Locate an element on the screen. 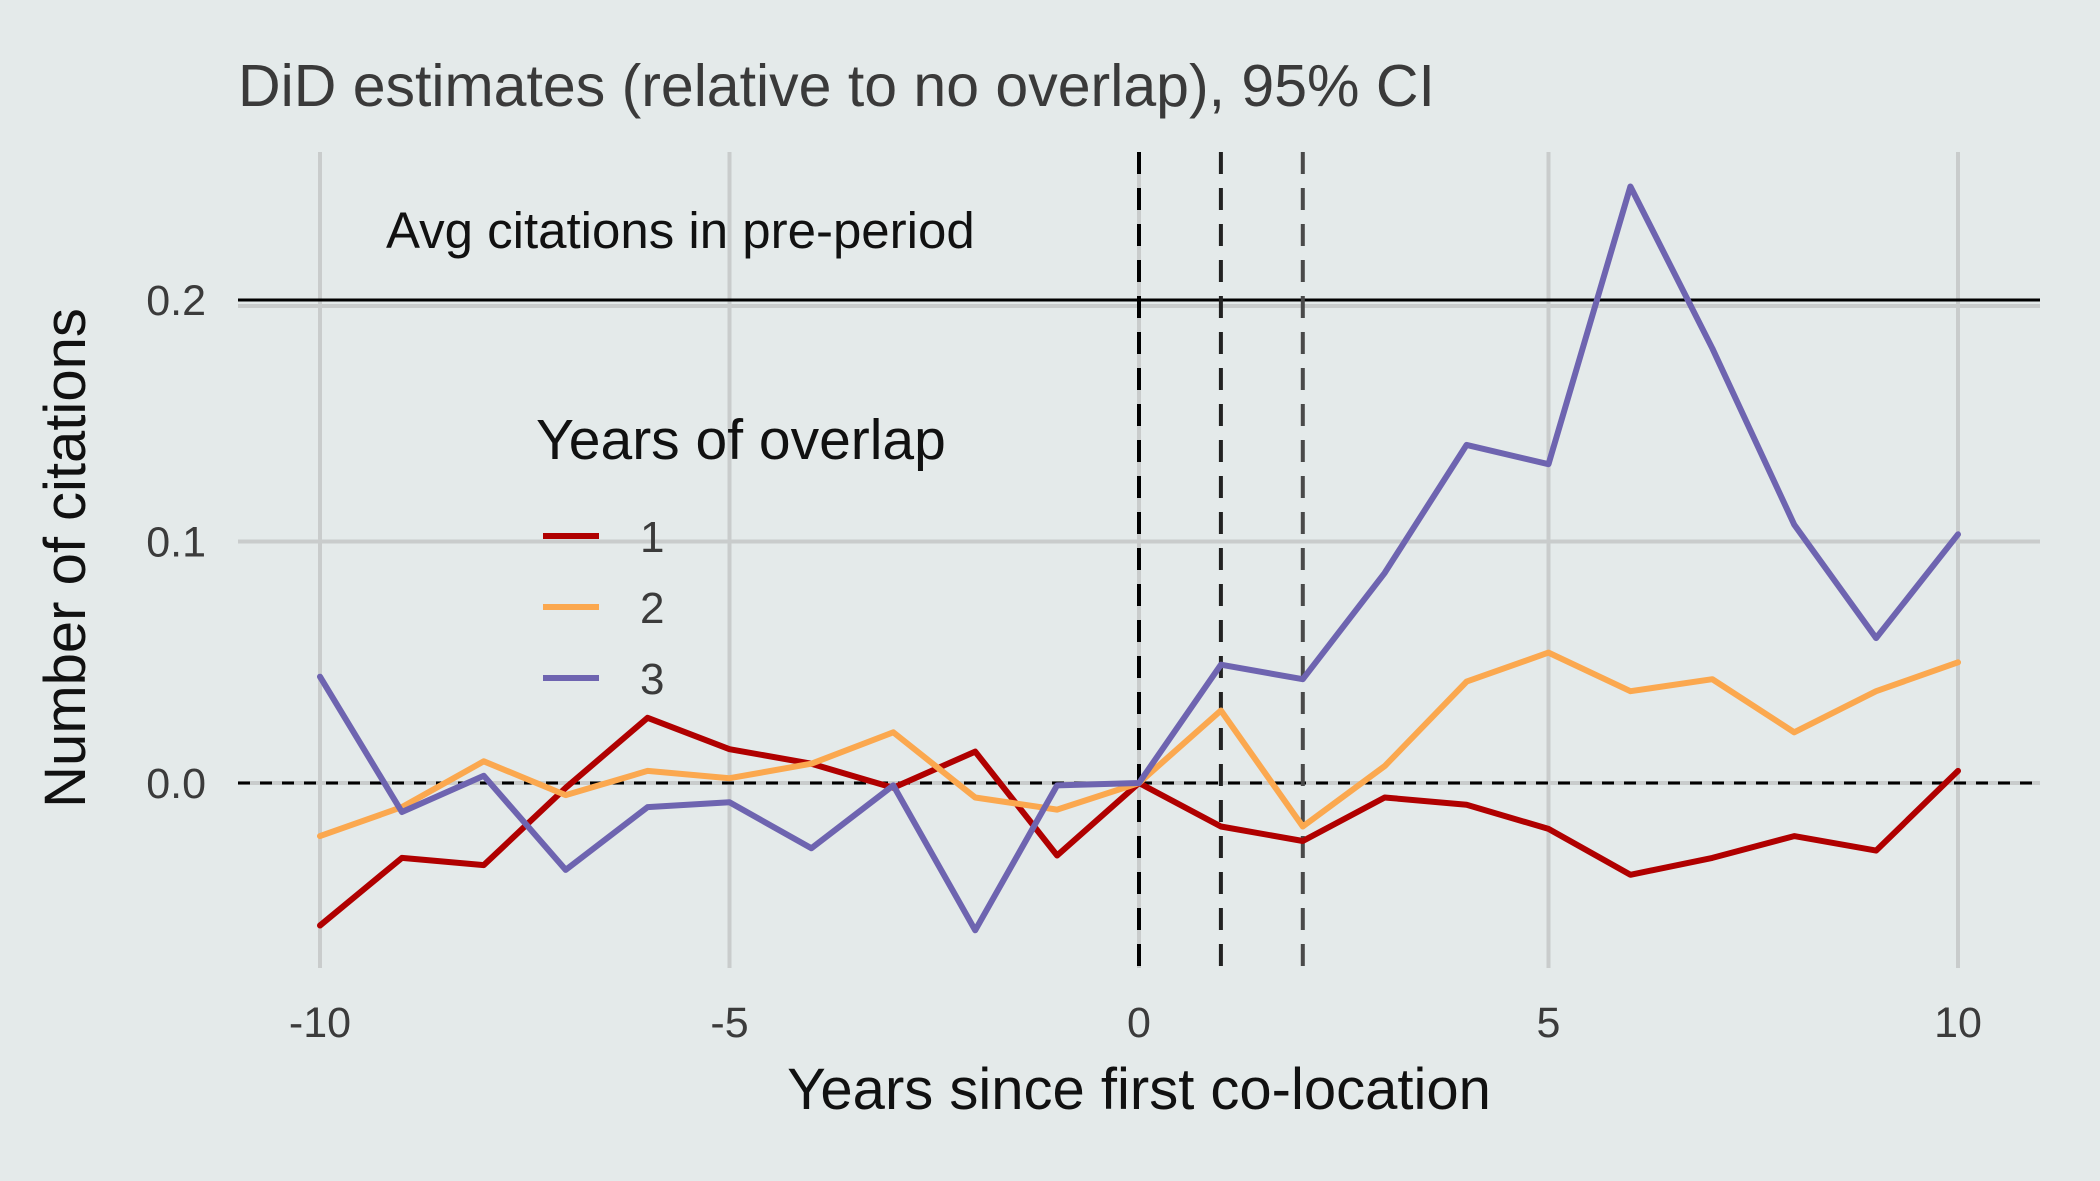  legend-label-2: 2 is located at coordinates (652, 608).